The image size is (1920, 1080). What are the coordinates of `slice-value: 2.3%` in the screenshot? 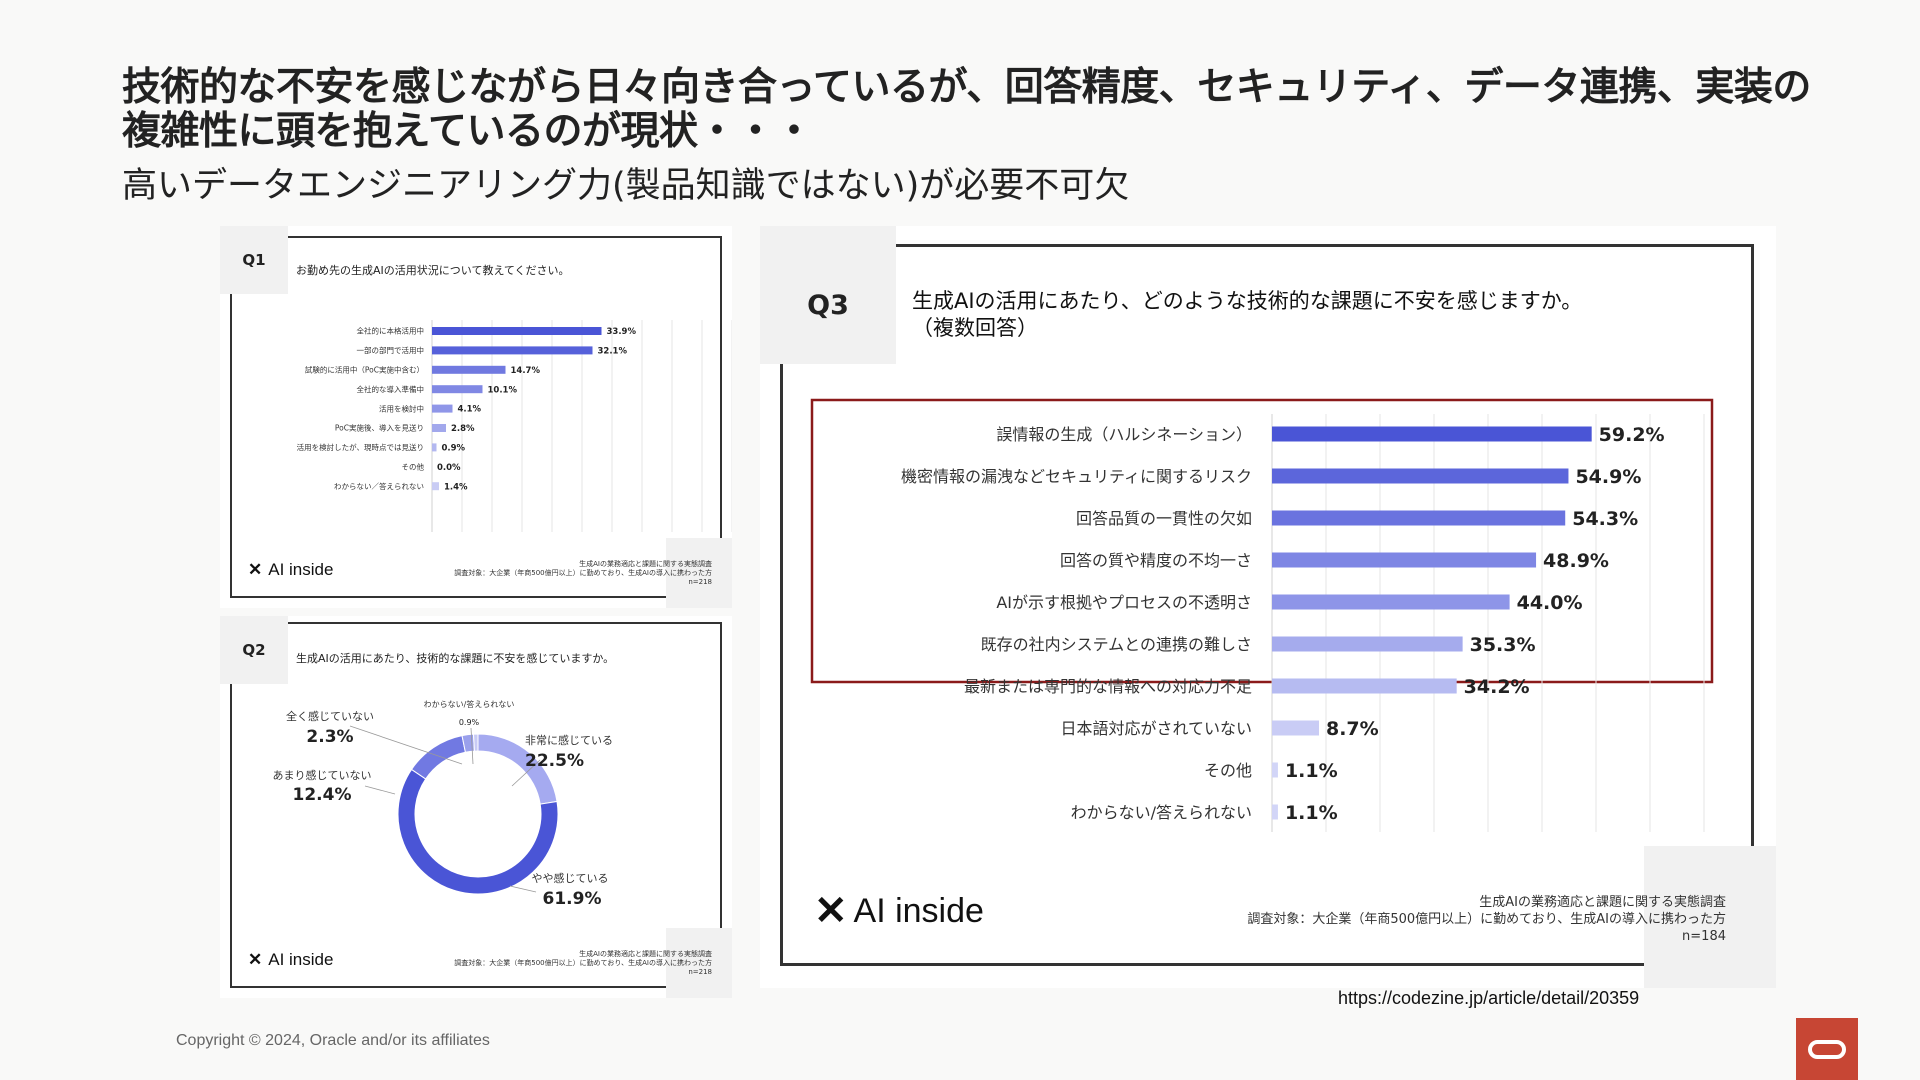 It's located at (329, 737).